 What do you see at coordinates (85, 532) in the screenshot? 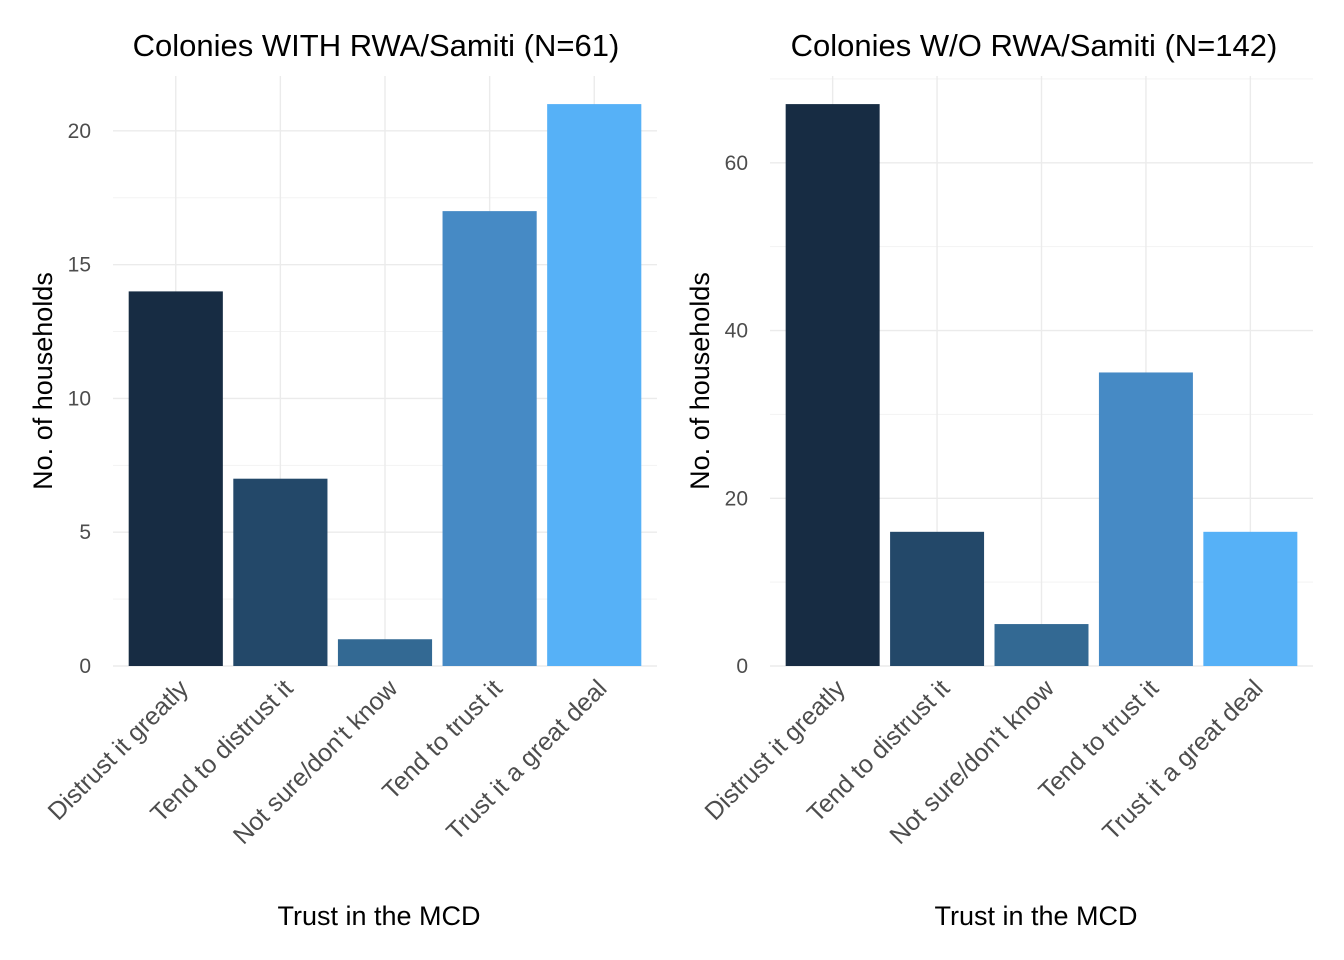
I see `y-tick-label: 5` at bounding box center [85, 532].